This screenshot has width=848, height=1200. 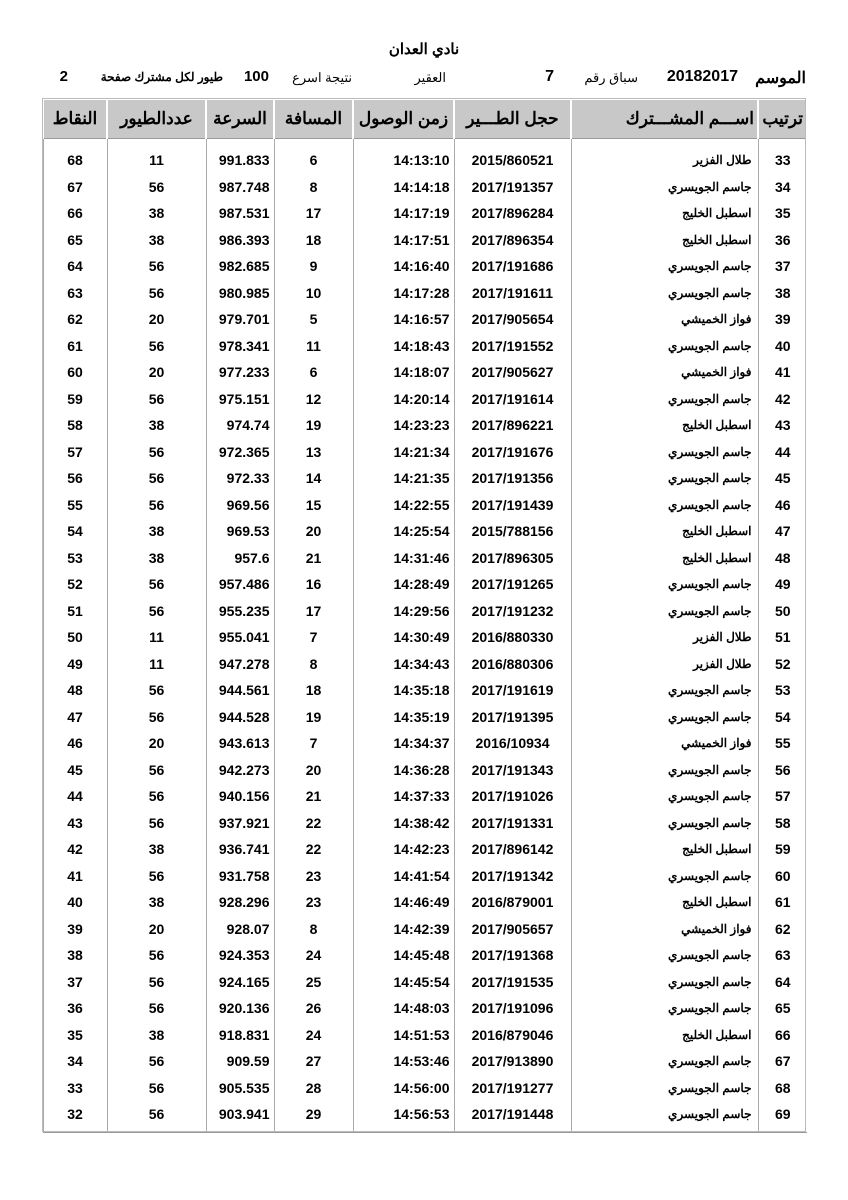 I want to click on cell-rank: 47, so click(x=782, y=531).